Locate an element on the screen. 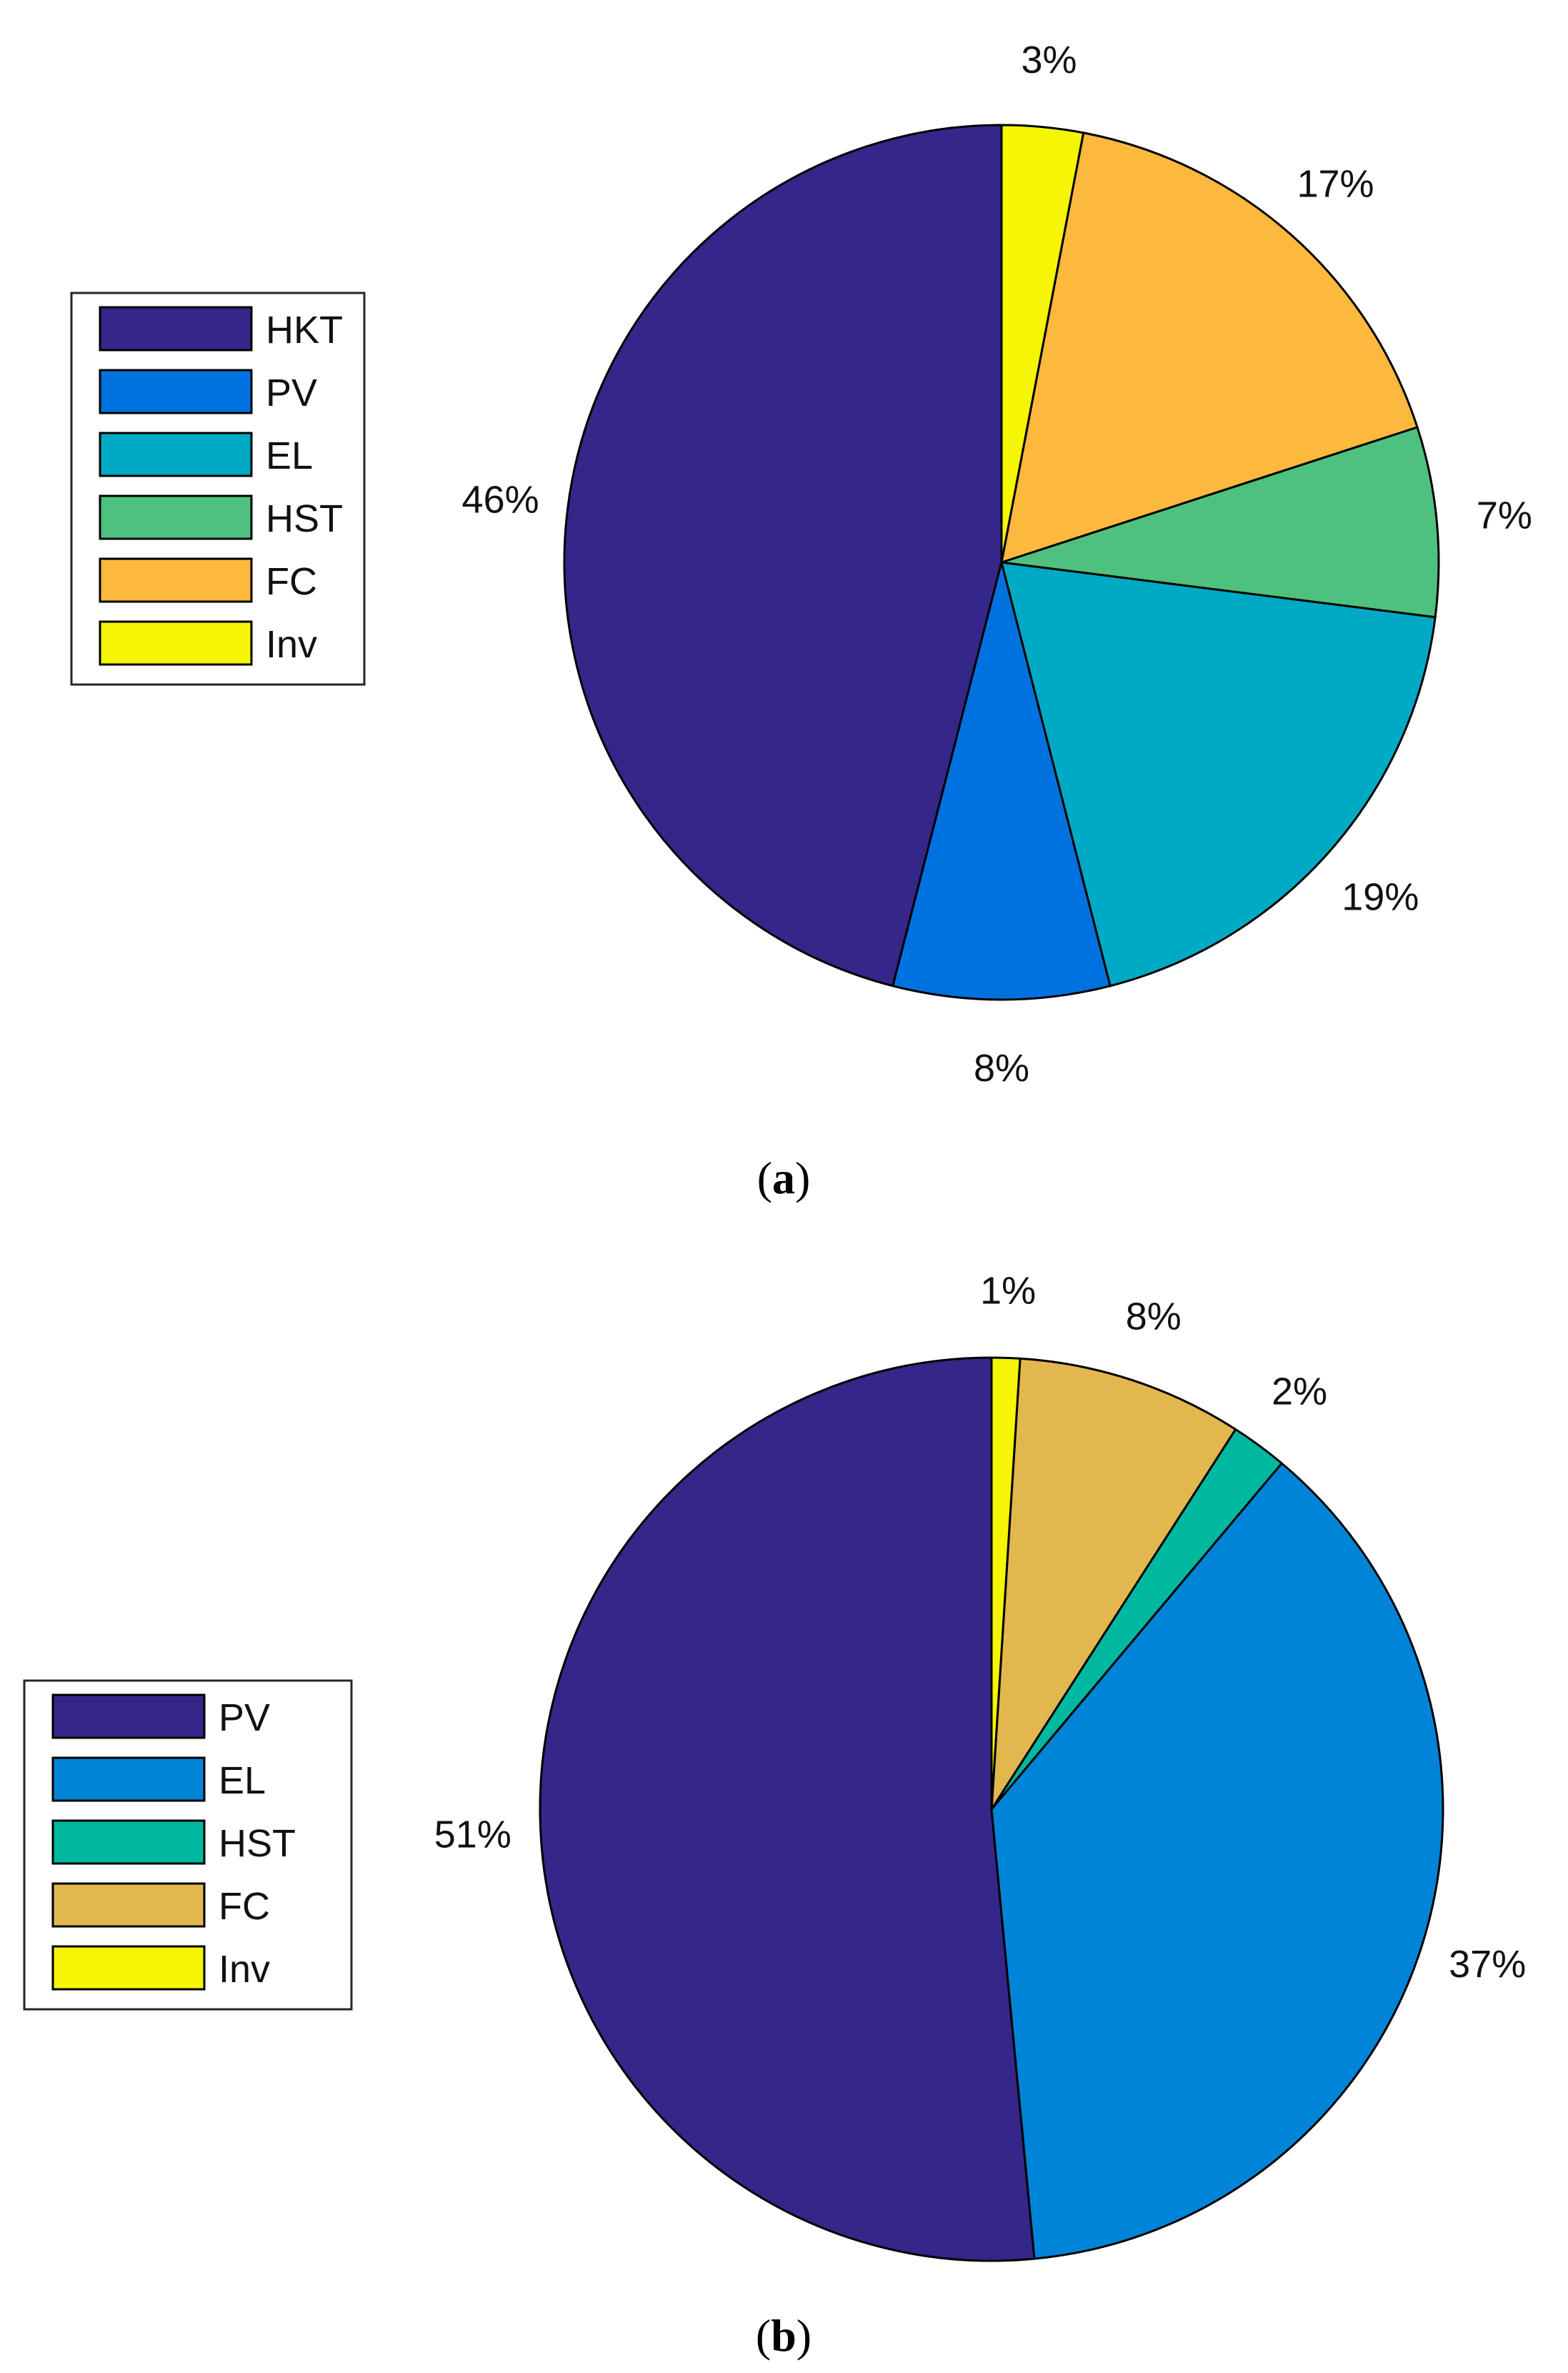 Image resolution: width=1568 pixels, height=2373 pixels. pie-a-label-hkt: 46% is located at coordinates (500, 499).